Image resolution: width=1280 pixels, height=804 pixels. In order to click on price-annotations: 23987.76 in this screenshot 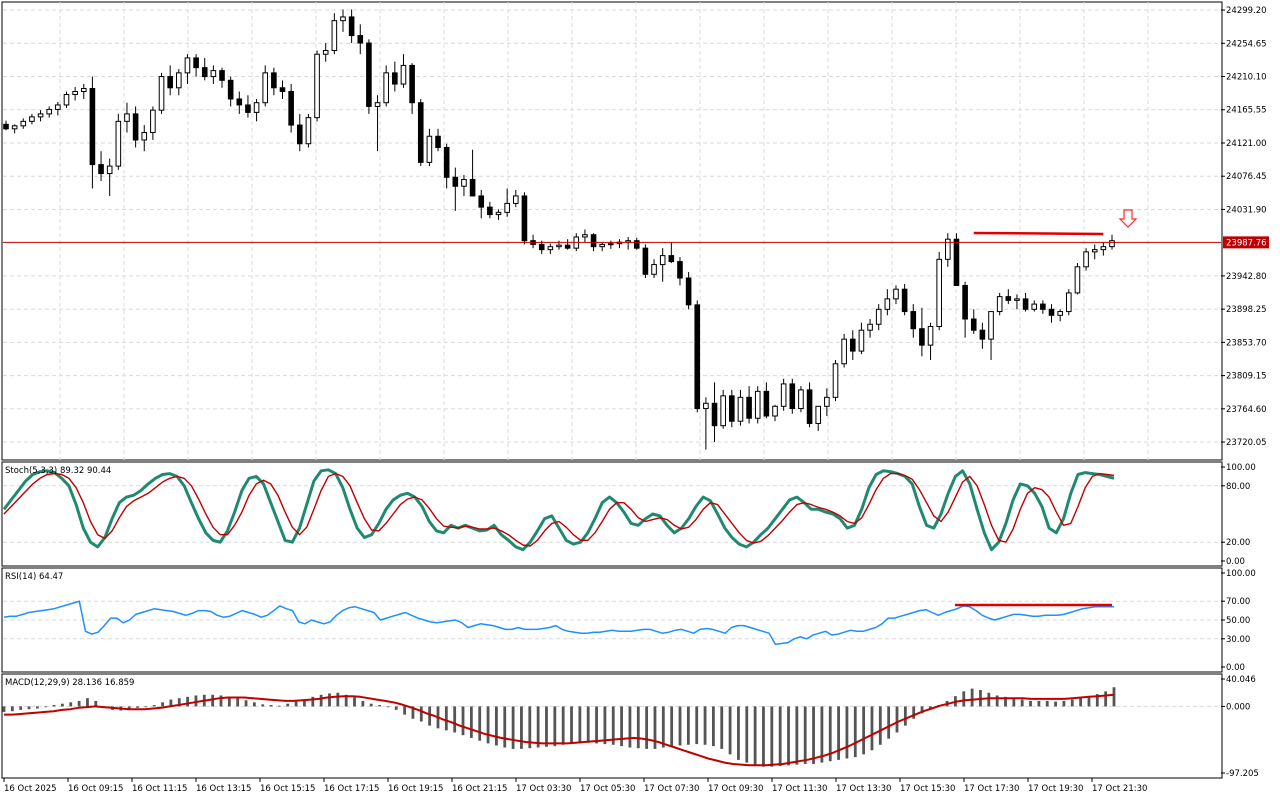, I will do `click(636, 229)`.